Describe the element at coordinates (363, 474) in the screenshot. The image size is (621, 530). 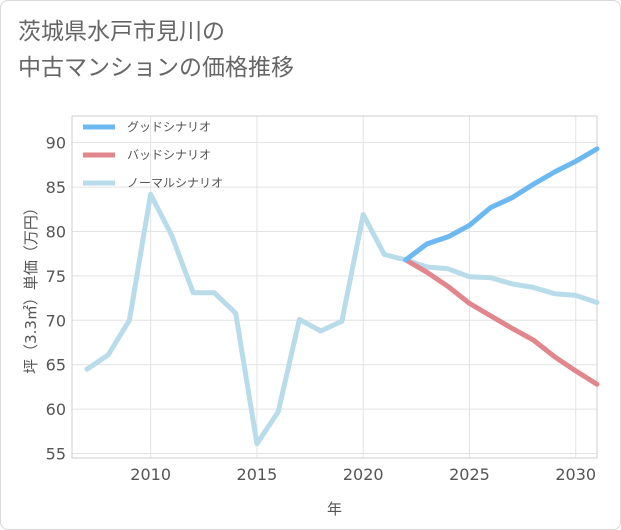
I see `x-tick-label: 2020` at that location.